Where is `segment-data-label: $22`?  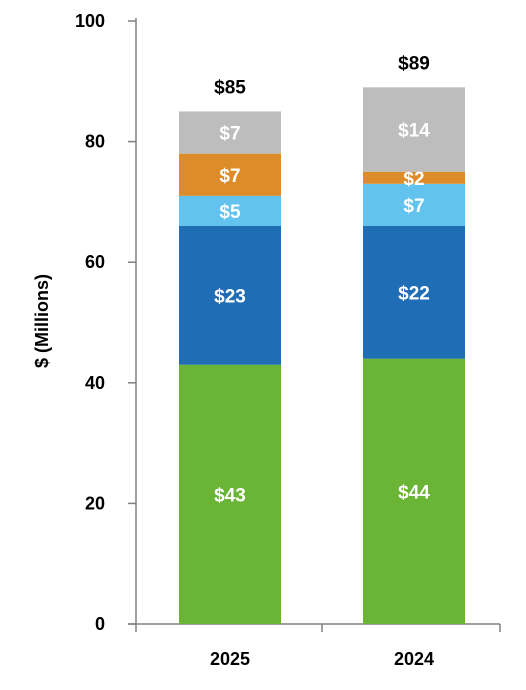 segment-data-label: $22 is located at coordinates (414, 293).